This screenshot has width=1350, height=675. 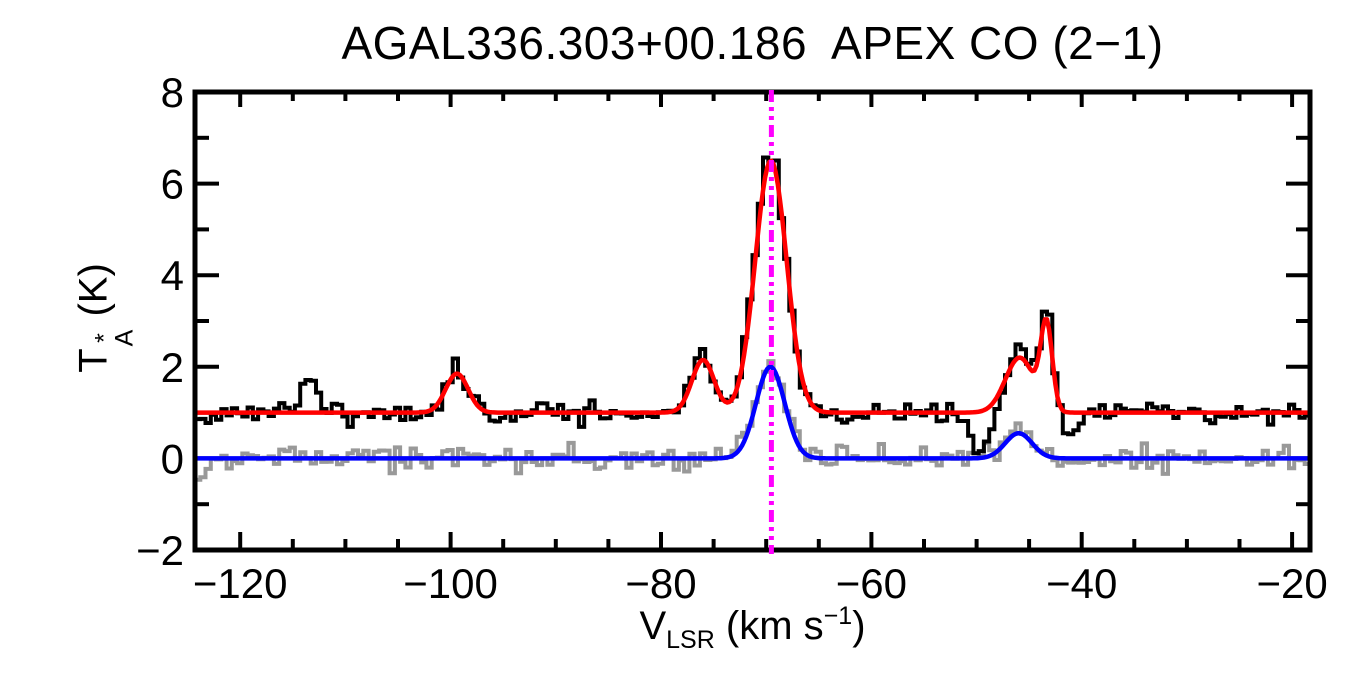 What do you see at coordinates (871, 583) in the screenshot?
I see `x-tick-label: −60` at bounding box center [871, 583].